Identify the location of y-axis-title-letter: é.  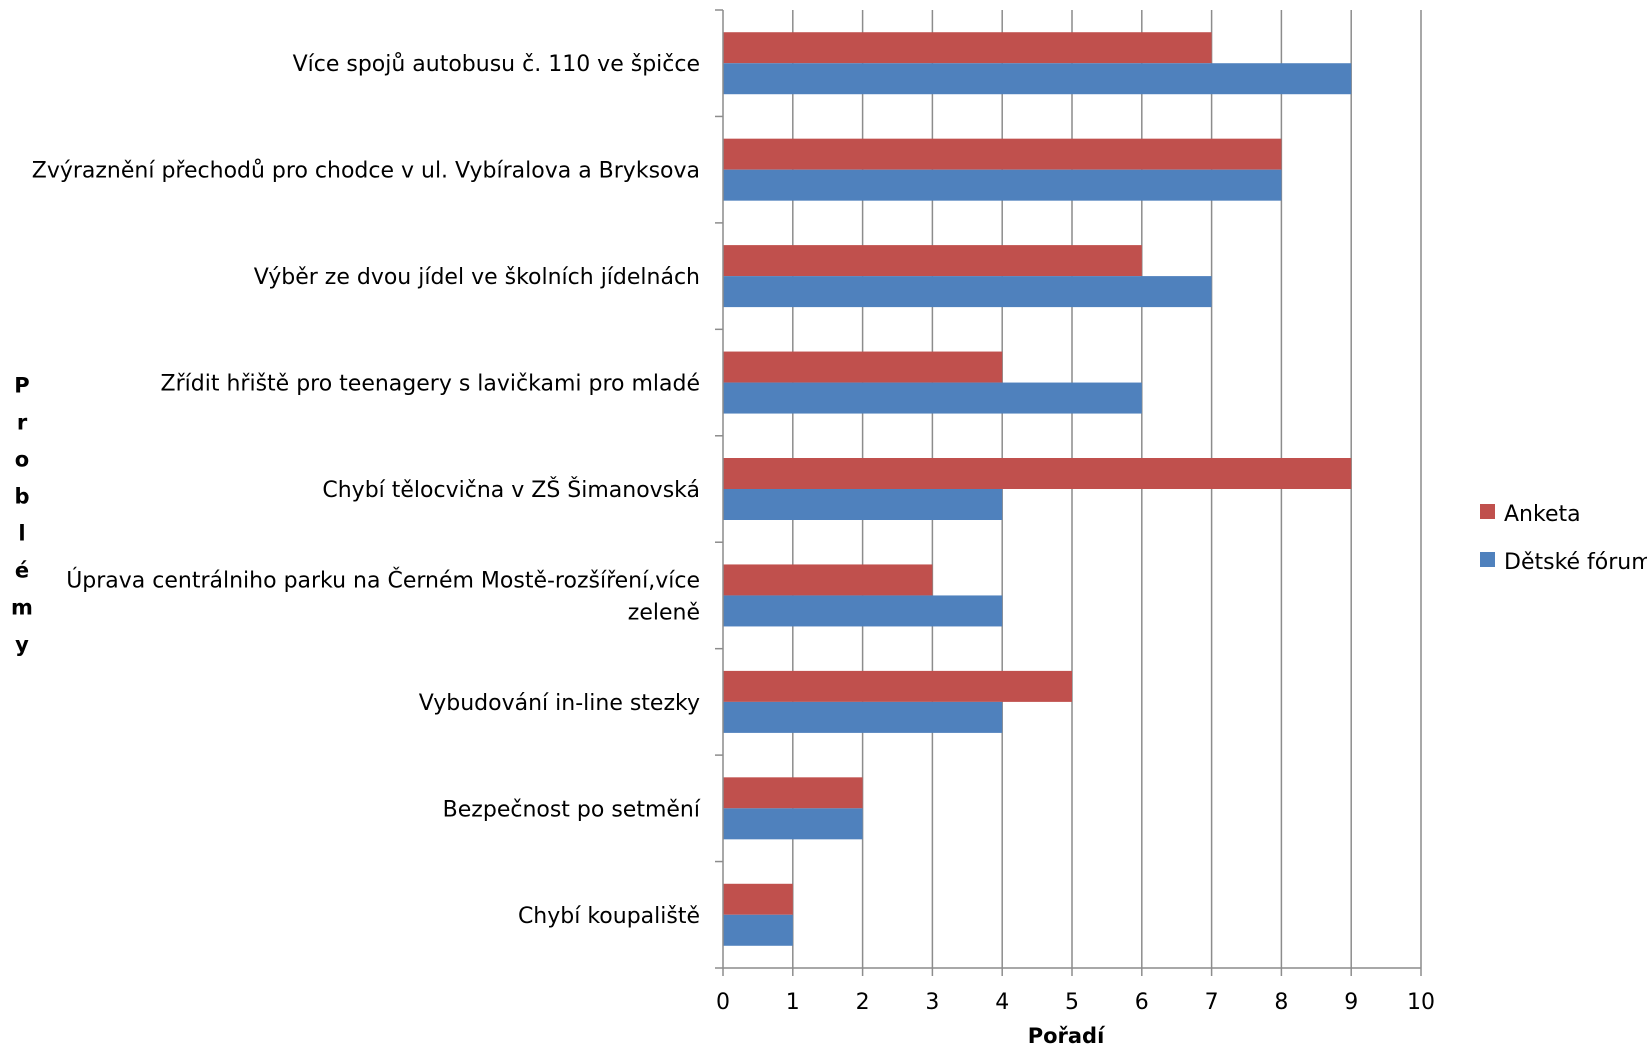
(22, 571).